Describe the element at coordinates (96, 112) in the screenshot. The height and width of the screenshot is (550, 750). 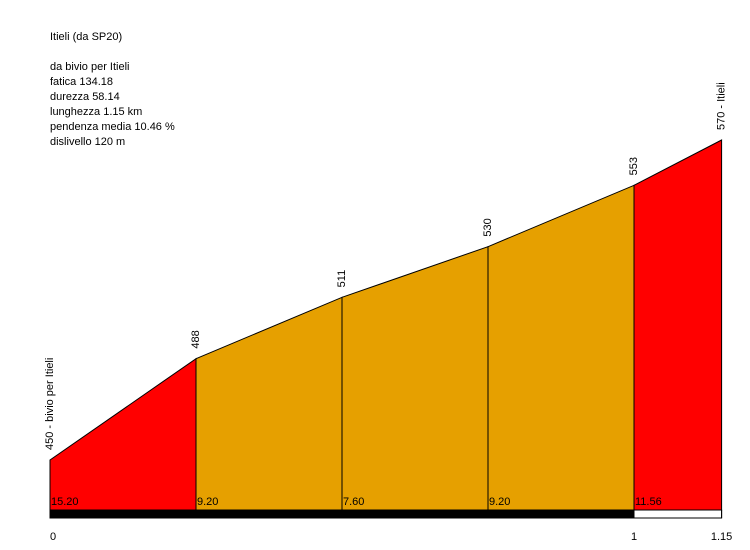
I see `info-line: lunghezza 1.15 km` at that location.